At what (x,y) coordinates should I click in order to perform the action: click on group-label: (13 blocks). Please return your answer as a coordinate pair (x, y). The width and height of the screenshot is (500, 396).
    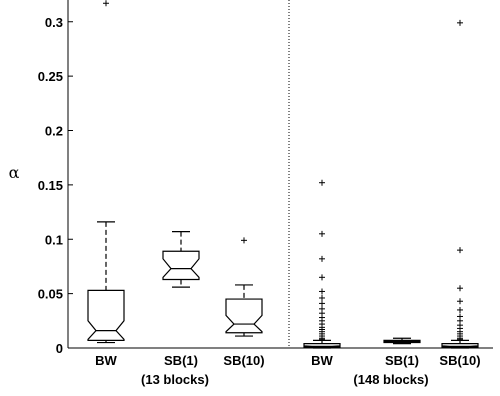
    Looking at the image, I should click on (175, 379).